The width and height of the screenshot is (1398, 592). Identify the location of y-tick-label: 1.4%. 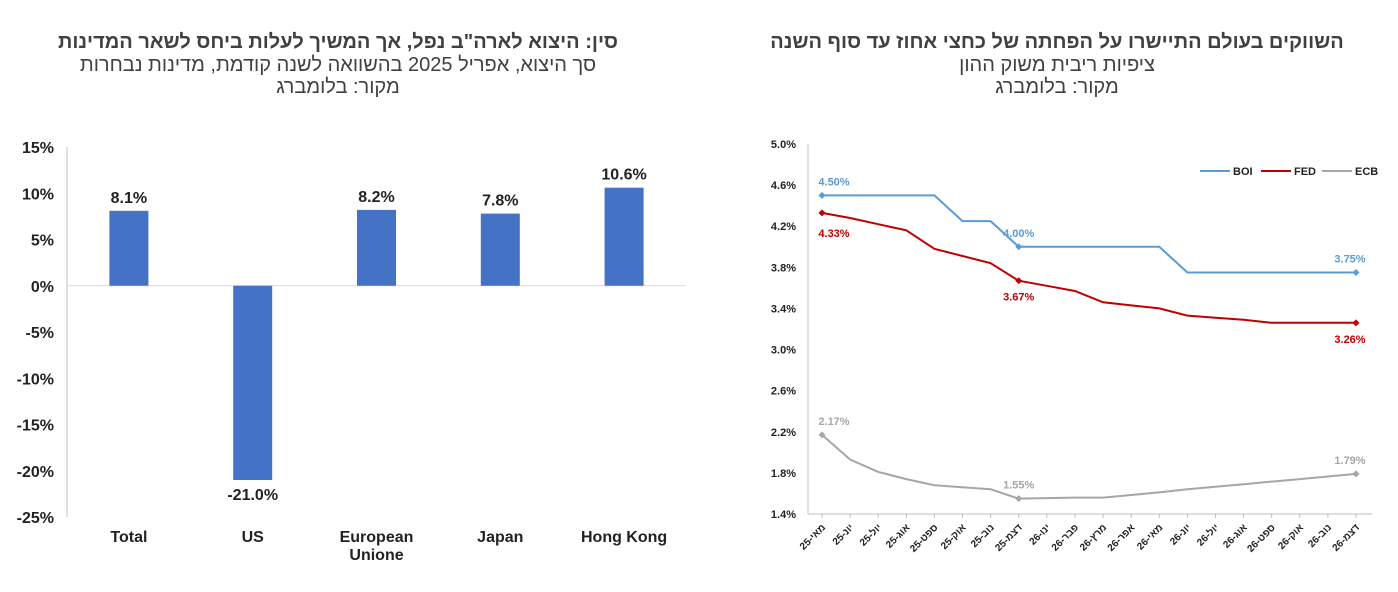
(783, 515).